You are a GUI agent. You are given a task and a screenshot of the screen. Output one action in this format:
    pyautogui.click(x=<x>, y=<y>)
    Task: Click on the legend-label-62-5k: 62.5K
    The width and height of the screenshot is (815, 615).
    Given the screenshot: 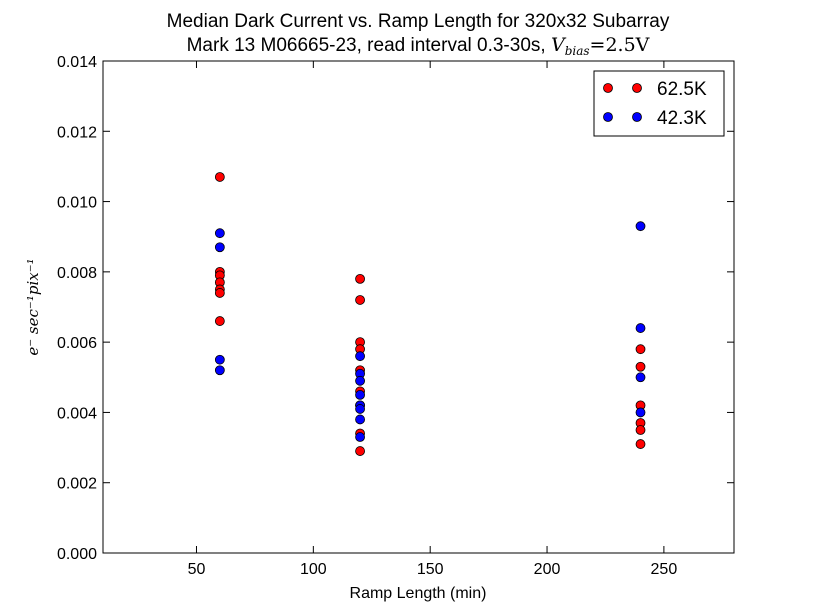 What is the action you would take?
    pyautogui.click(x=682, y=89)
    